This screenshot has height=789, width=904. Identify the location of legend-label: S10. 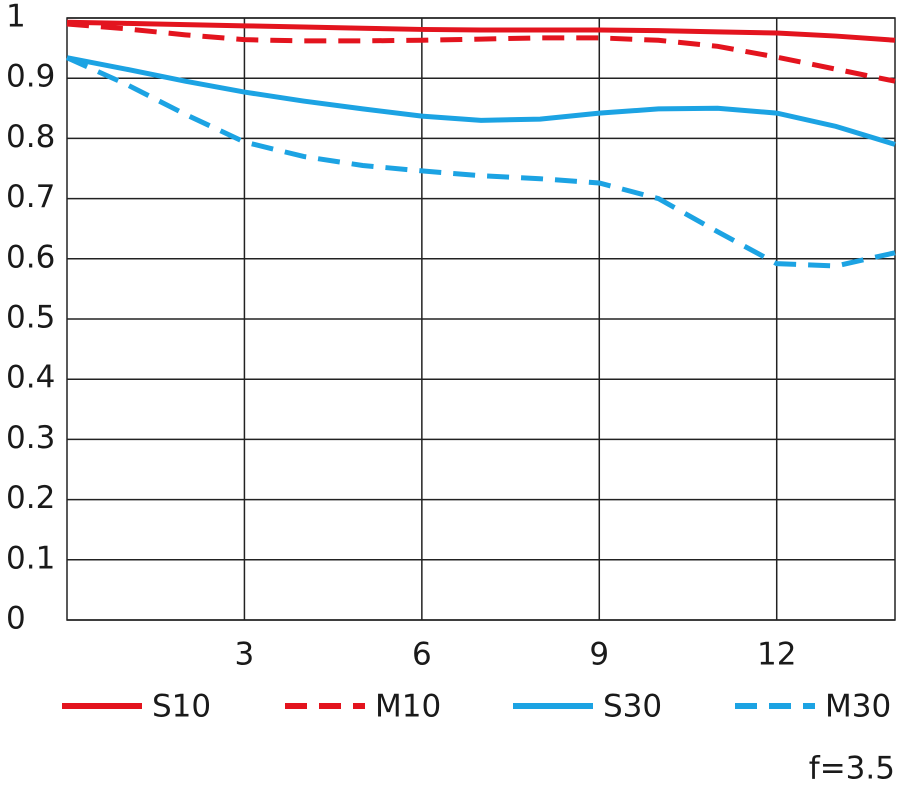
(181, 707).